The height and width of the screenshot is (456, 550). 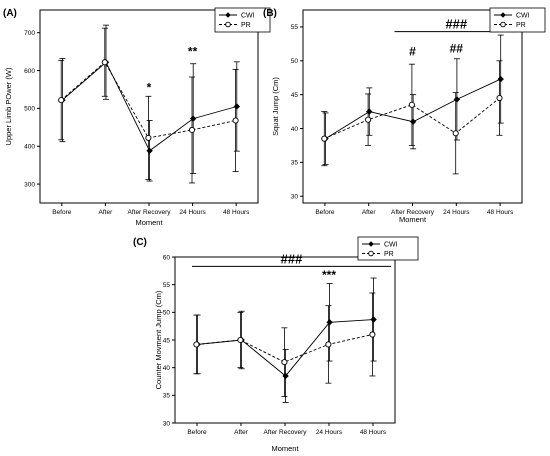 What do you see at coordinates (412, 51) in the screenshot?
I see `significance-marker: #` at bounding box center [412, 51].